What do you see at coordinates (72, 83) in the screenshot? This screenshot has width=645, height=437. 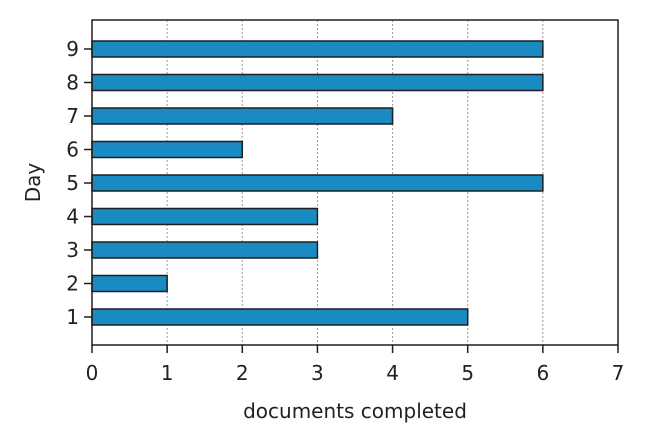 I see `y-tick-label-8: 8` at bounding box center [72, 83].